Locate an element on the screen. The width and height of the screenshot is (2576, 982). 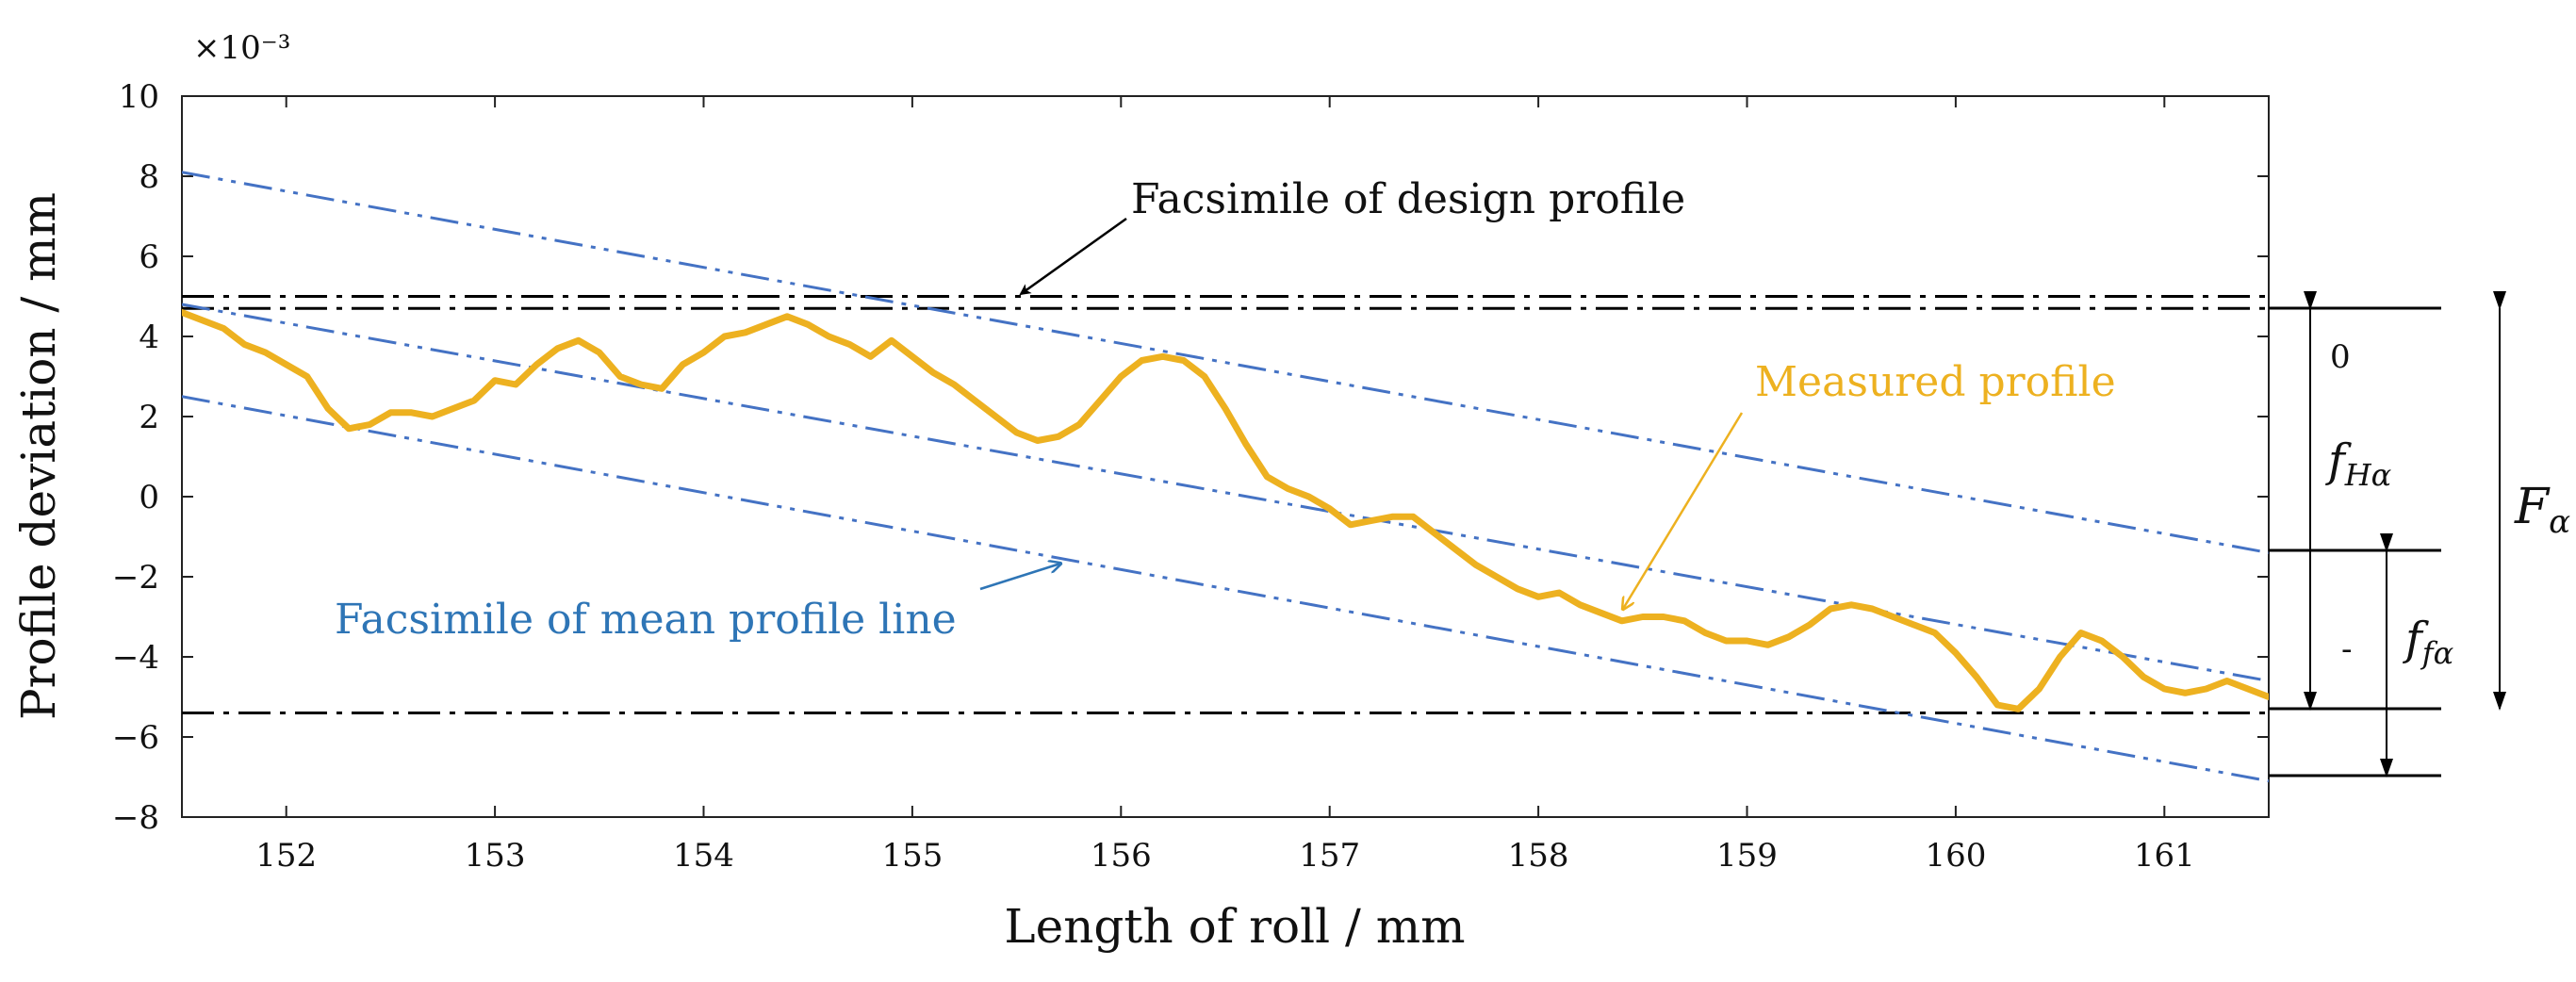
x-tick-label: 155 is located at coordinates (912, 856).